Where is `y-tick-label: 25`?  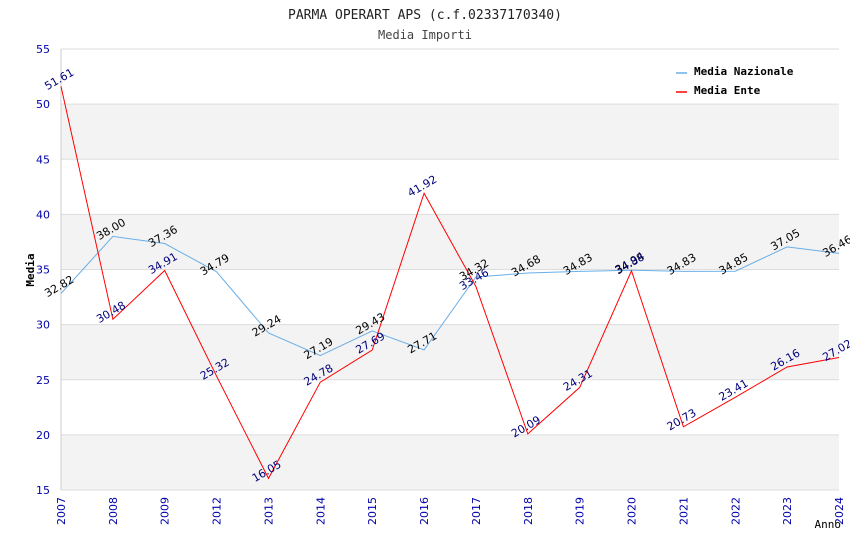 y-tick-label: 25 is located at coordinates (43, 380).